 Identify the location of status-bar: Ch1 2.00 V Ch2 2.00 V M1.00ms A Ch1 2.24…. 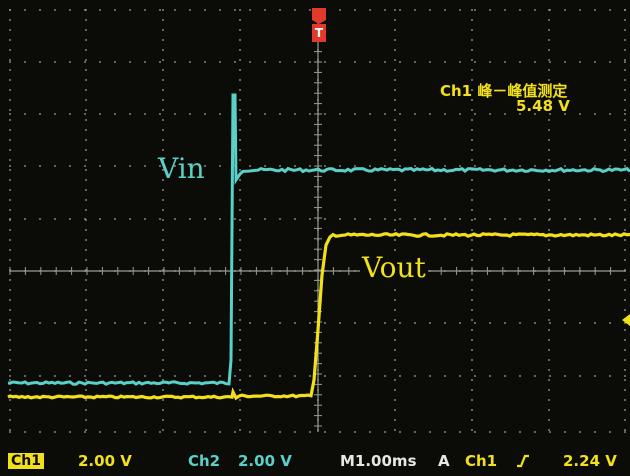
(315, 458).